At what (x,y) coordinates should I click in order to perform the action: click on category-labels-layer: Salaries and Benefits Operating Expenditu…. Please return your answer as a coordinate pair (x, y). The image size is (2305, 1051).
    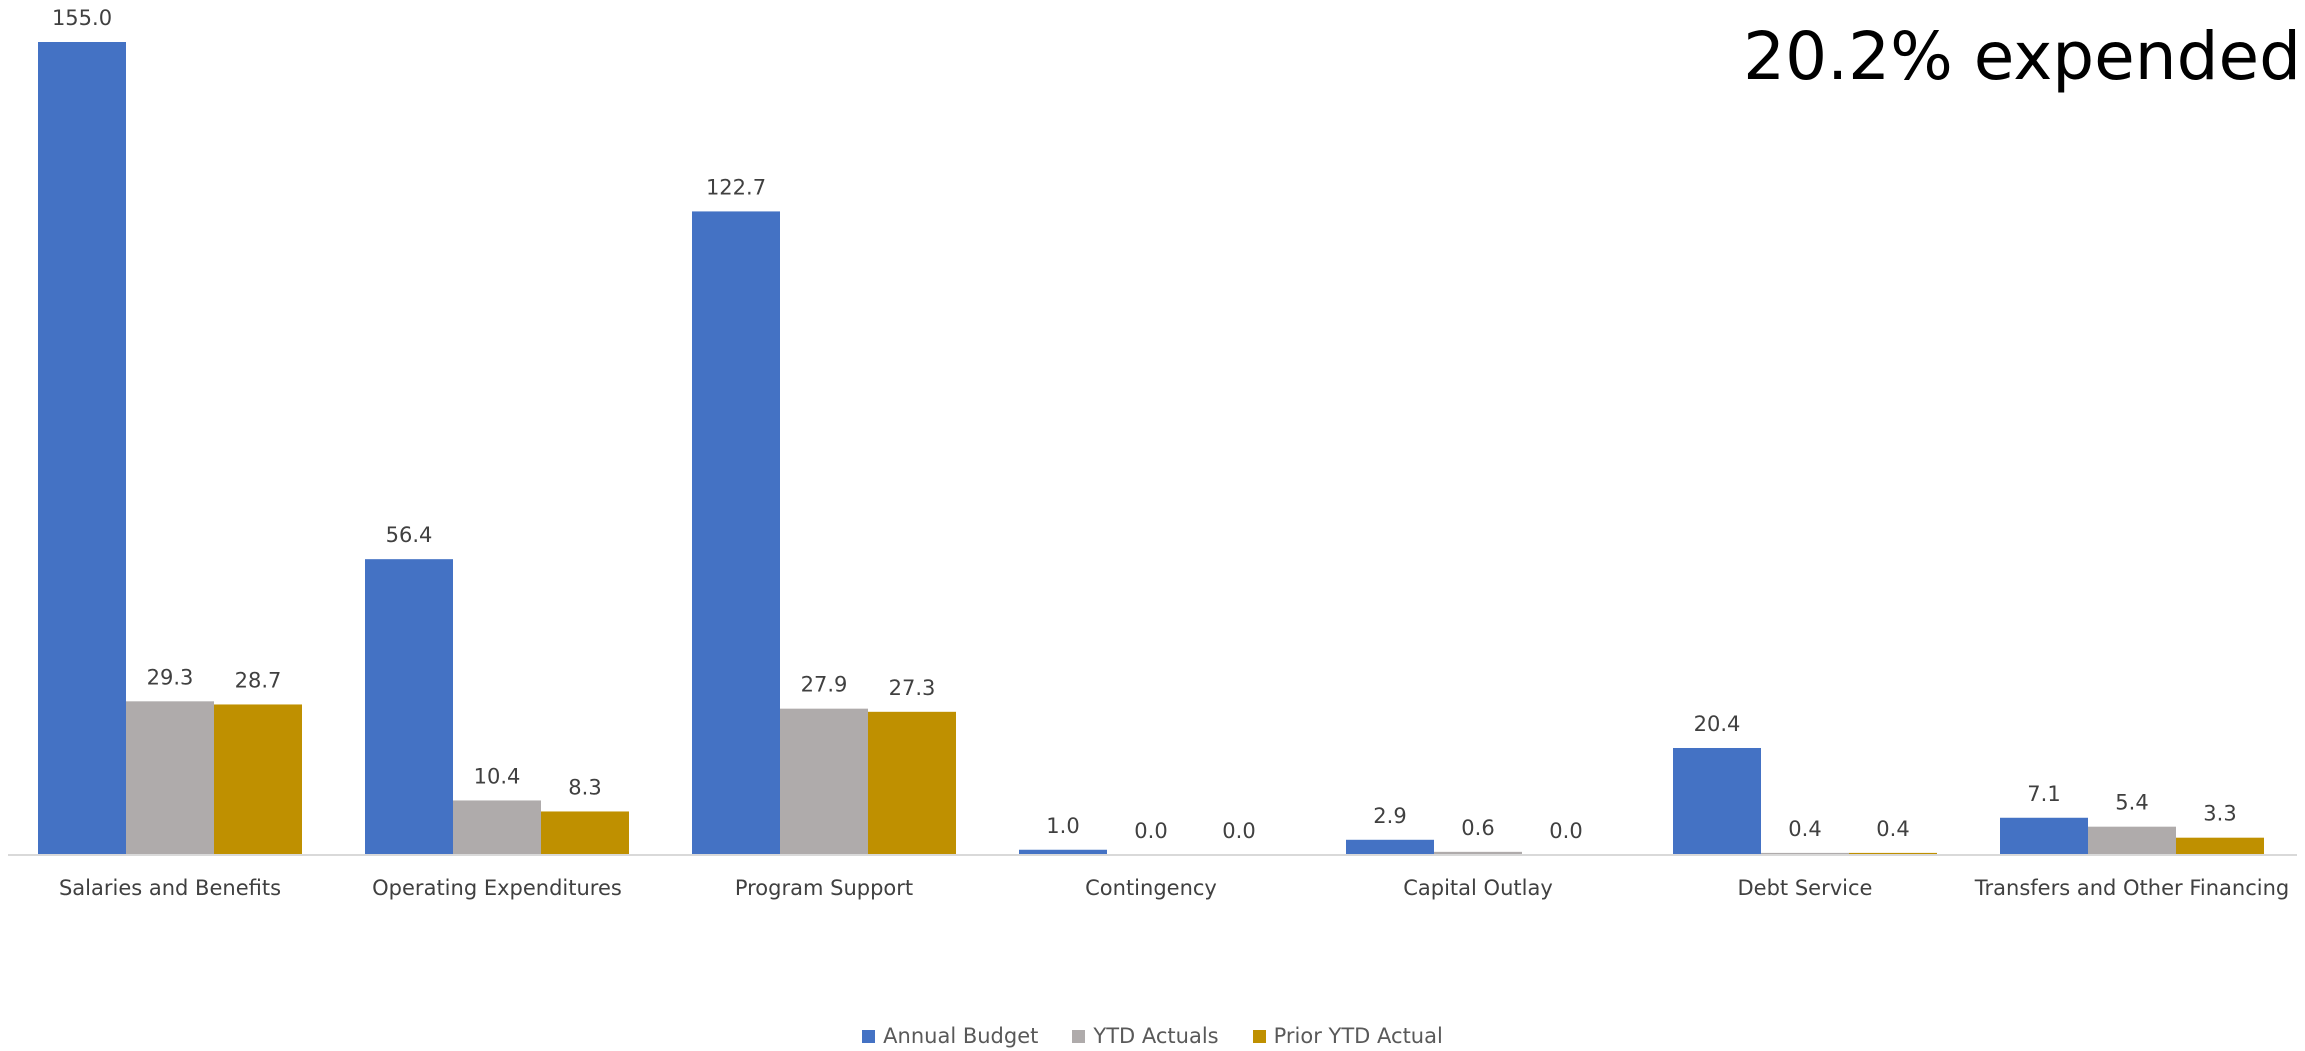
    Looking at the image, I should click on (1174, 888).